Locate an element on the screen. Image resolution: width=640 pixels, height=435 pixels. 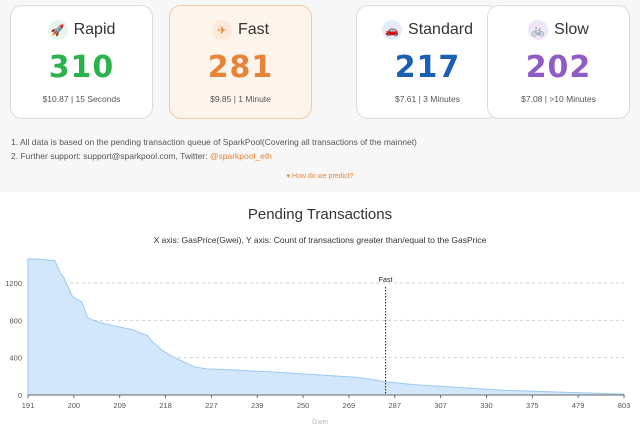
card-name: Rapid is located at coordinates (94, 29).